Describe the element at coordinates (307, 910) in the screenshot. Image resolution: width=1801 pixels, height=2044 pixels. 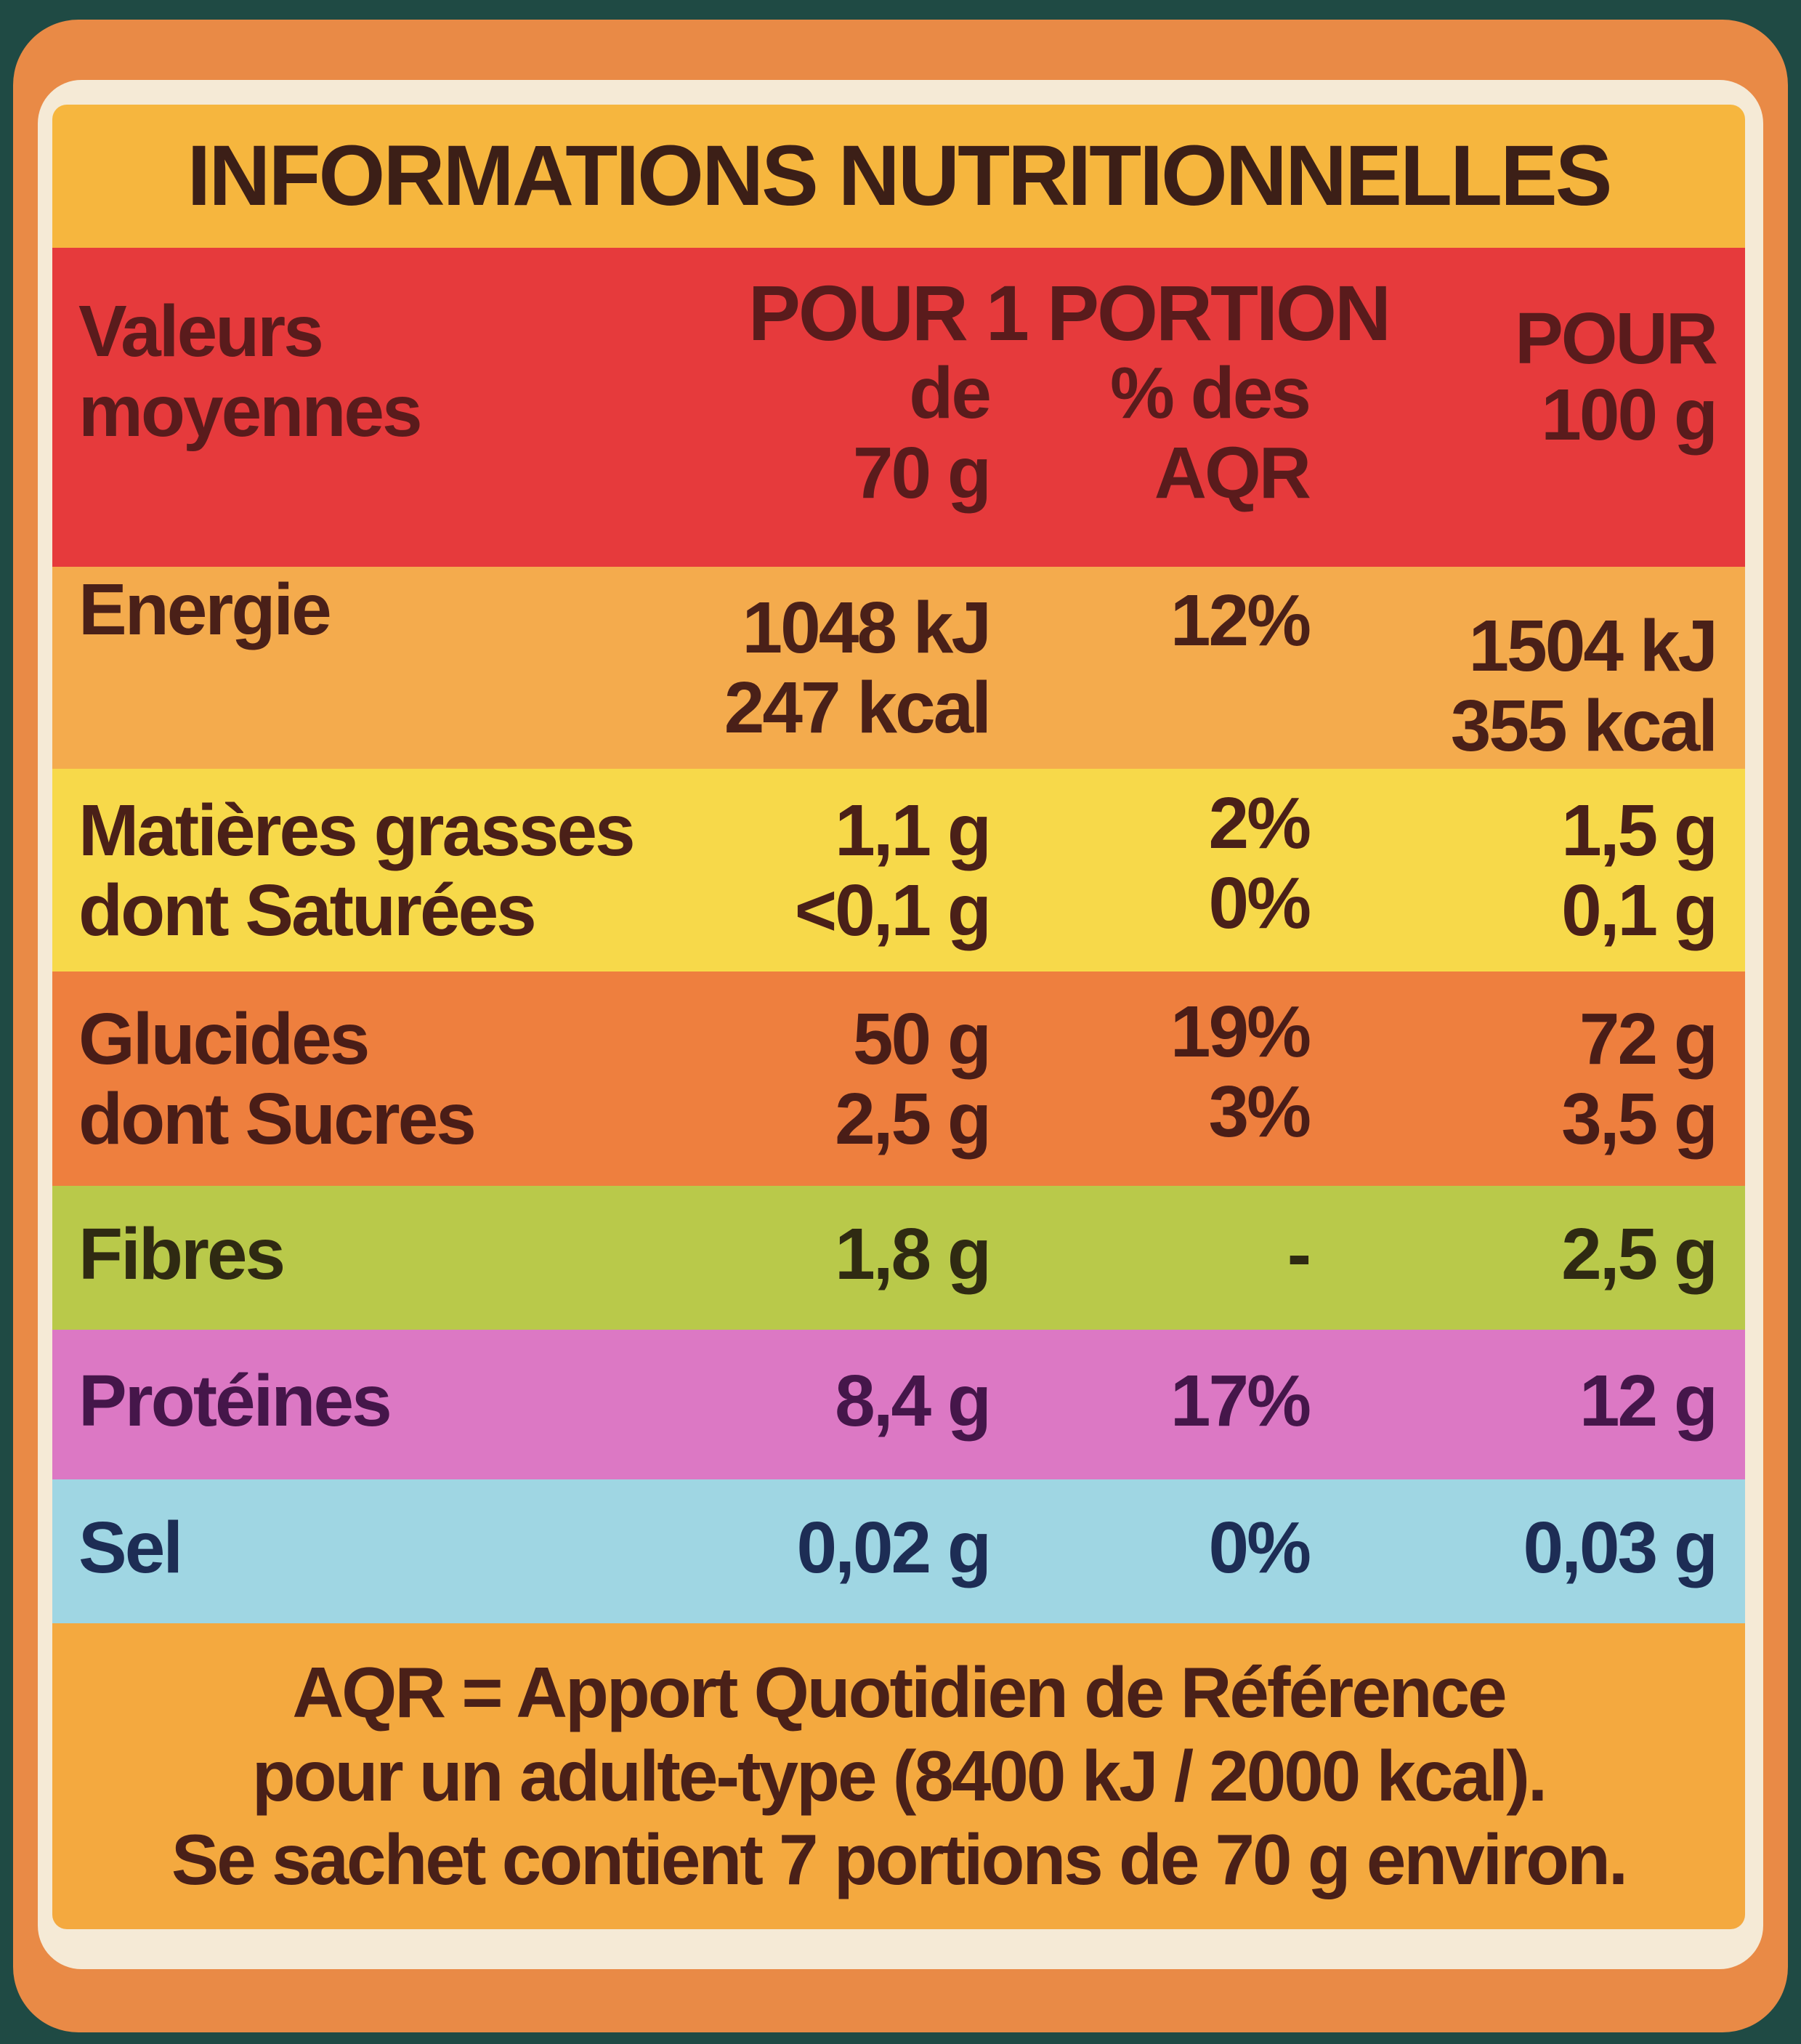
I see `row-label: dont Saturées` at that location.